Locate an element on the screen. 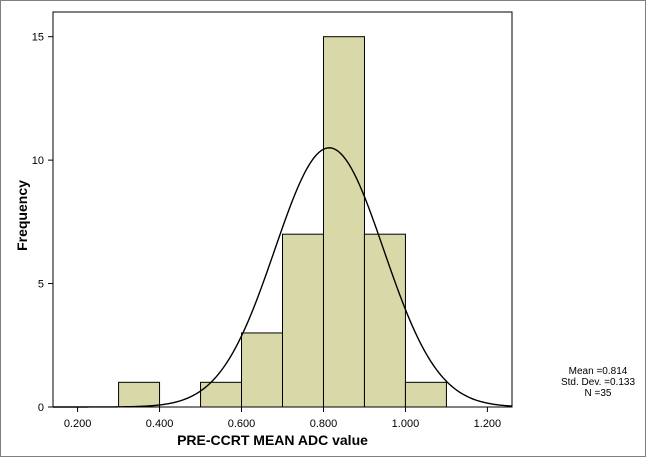  x-tick-label: 0.600 is located at coordinates (242, 424).